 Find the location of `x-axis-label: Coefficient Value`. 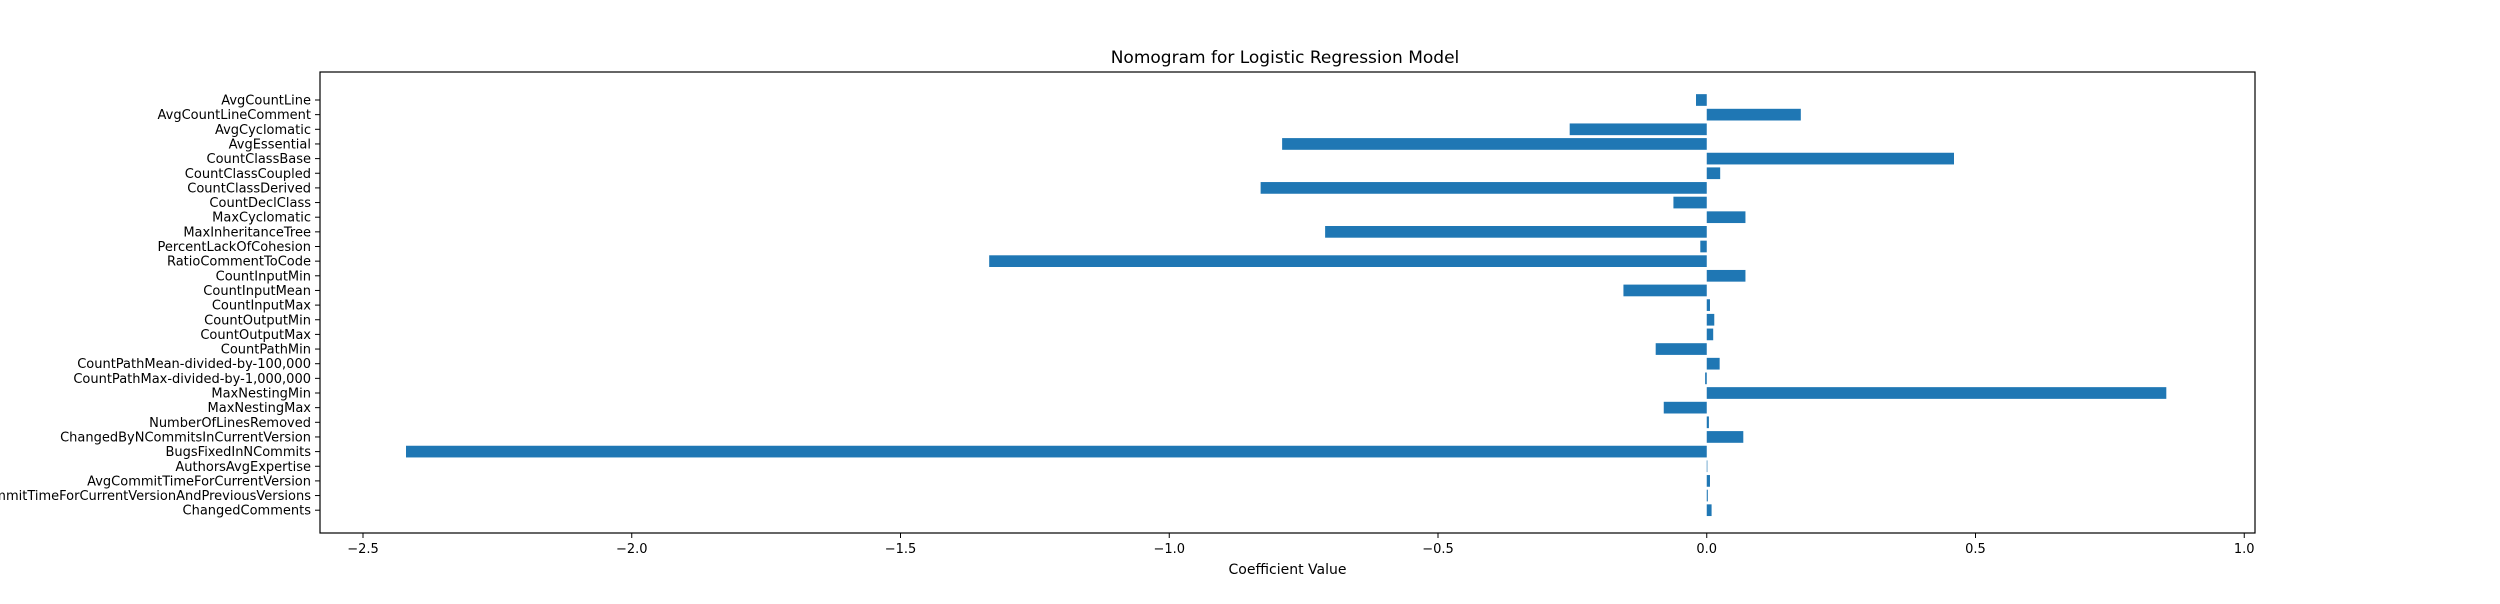

x-axis-label: Coefficient Value is located at coordinates (1288, 570).